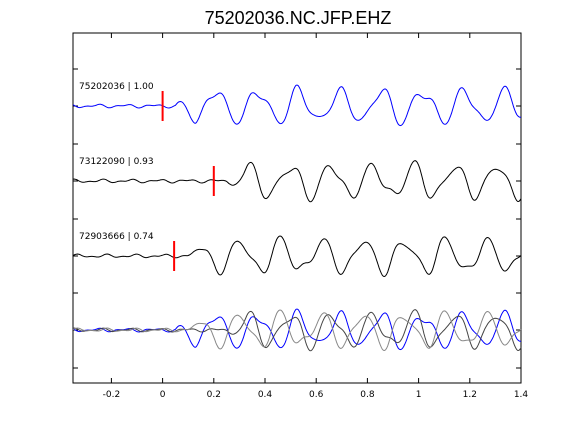 The height and width of the screenshot is (432, 576). I want to click on overlay-trace-line, so click(297, 330).